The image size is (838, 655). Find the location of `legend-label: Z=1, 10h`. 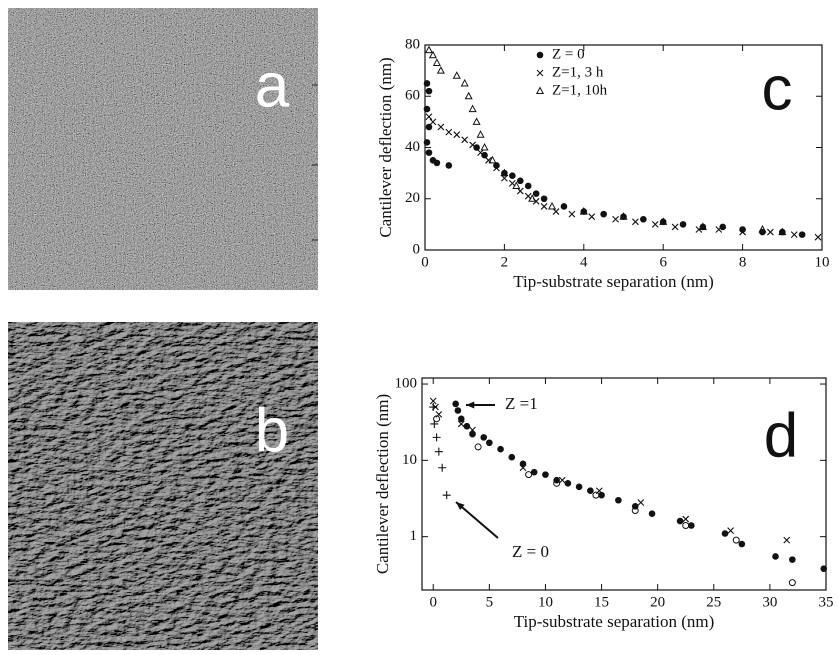

legend-label: Z=1, 10h is located at coordinates (580, 90).